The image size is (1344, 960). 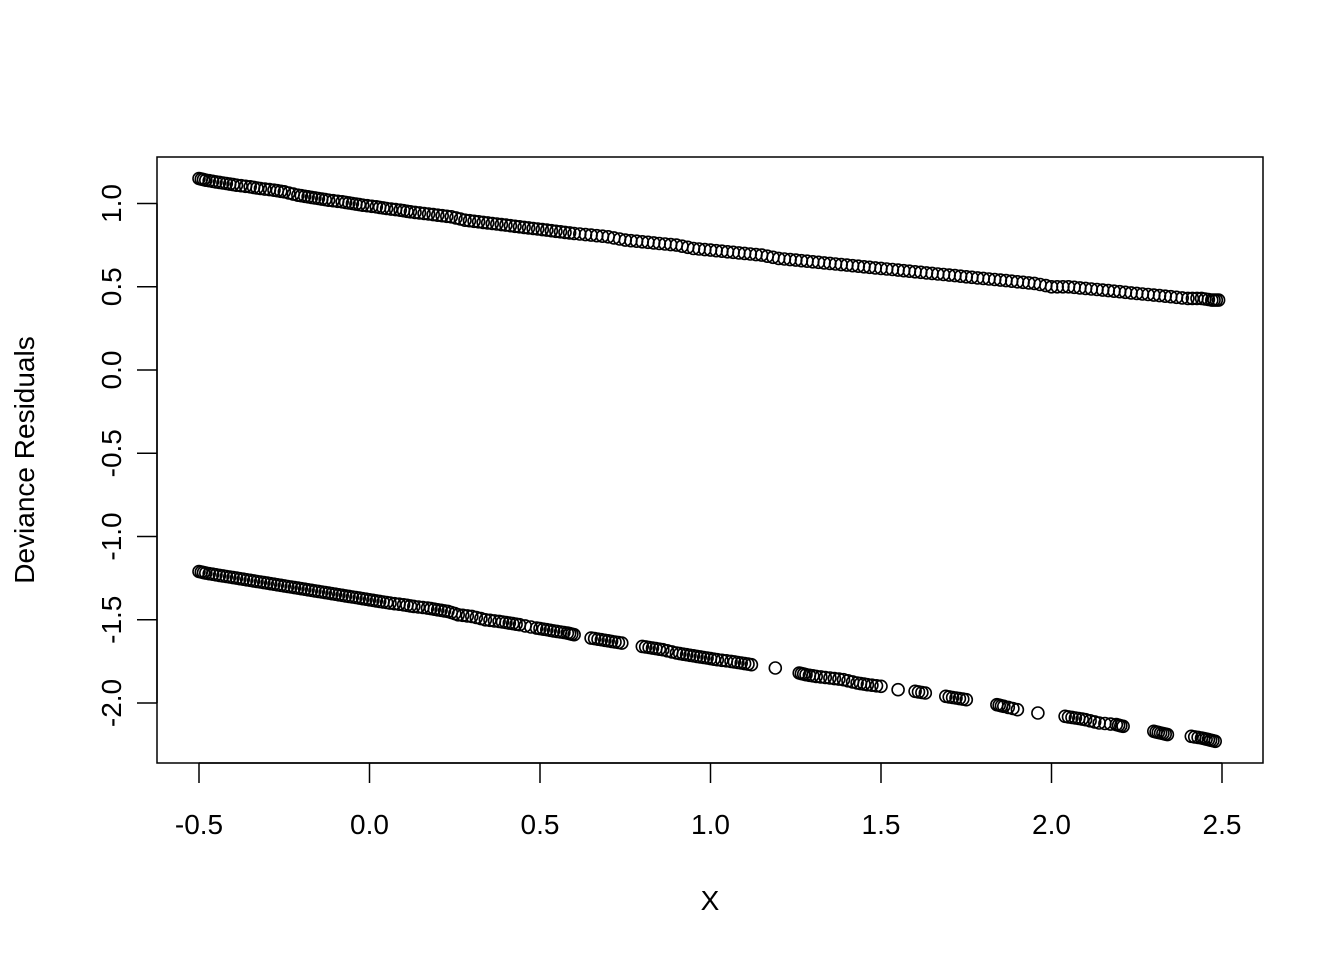 I want to click on y-tick-label: -1.5, so click(x=111, y=620).